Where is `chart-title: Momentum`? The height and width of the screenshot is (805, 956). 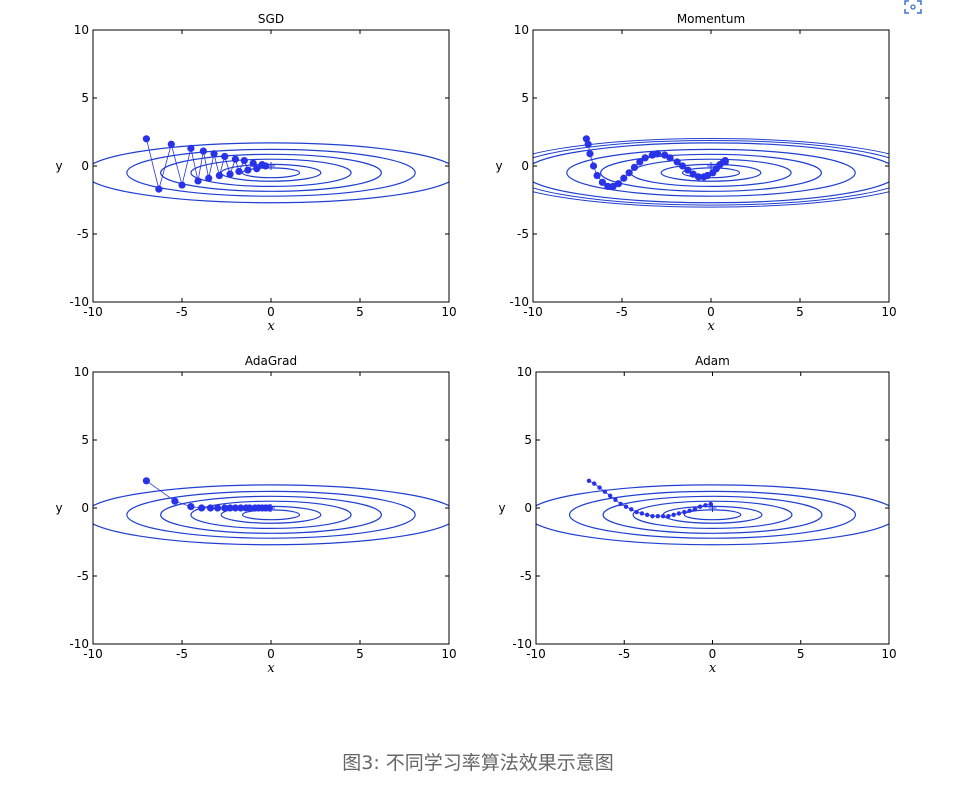
chart-title: Momentum is located at coordinates (711, 19).